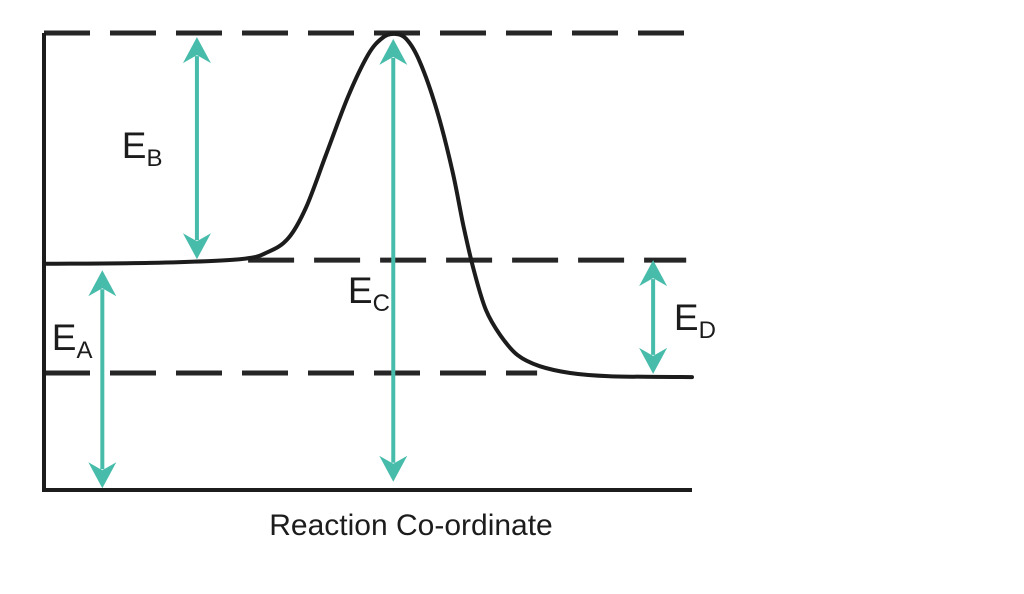 This screenshot has width=1024, height=594. I want to click on arrowhead-up-EA, so click(102, 283).